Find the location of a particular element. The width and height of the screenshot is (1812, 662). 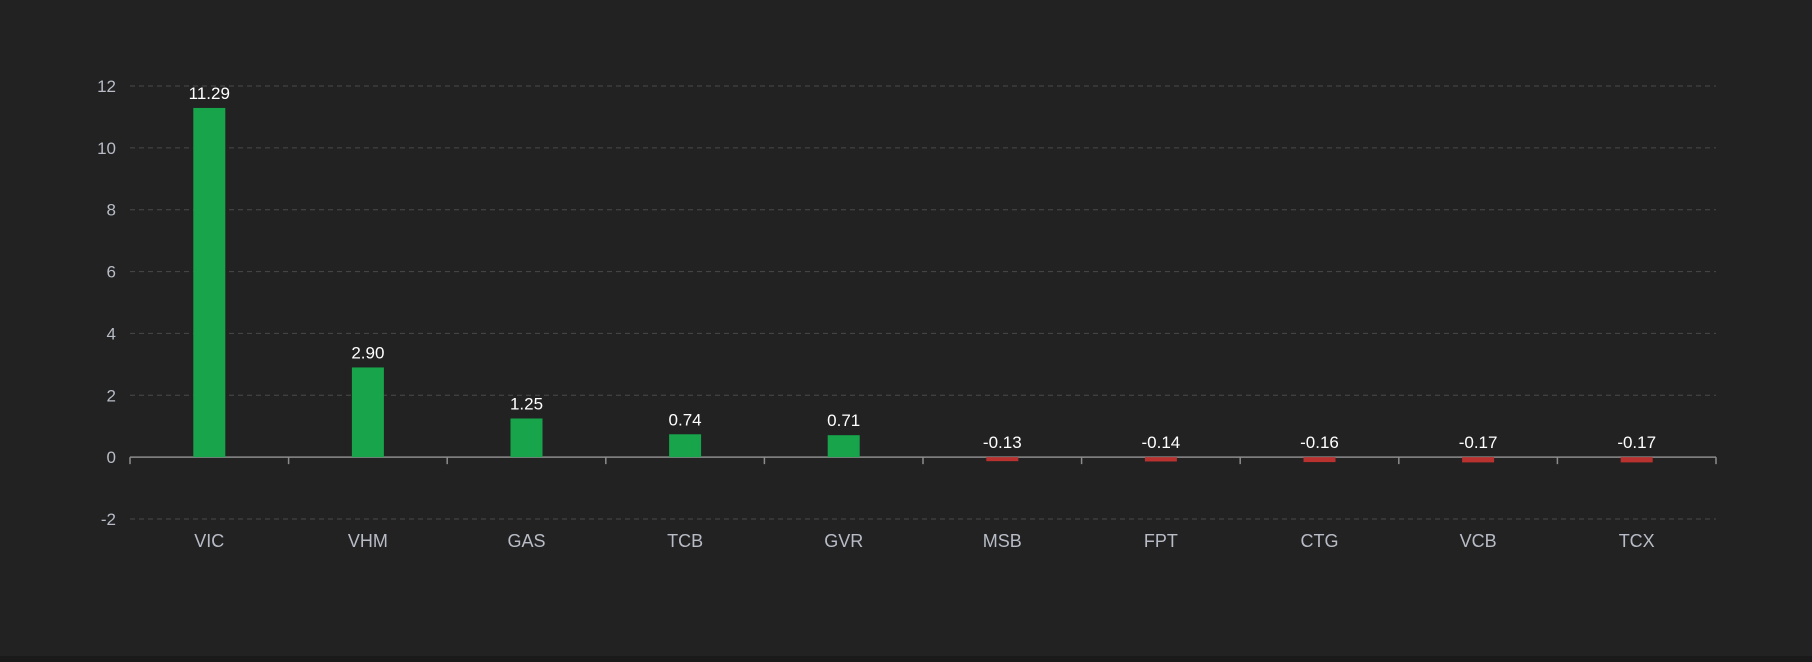

x-tick-label-tcx: TCX is located at coordinates (1637, 541).